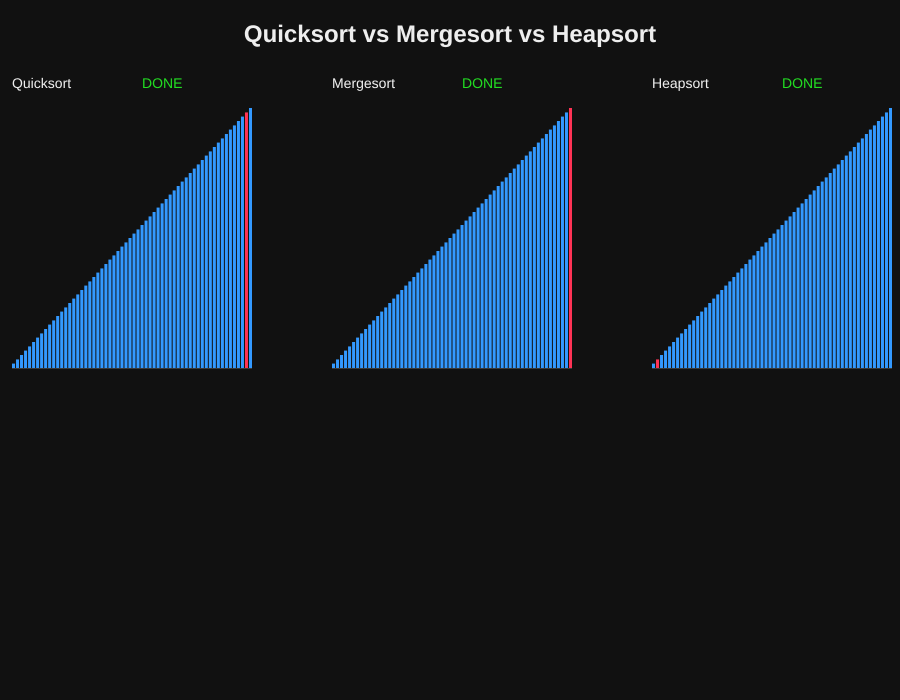  I want to click on chart-title: Mergesort, so click(364, 83).